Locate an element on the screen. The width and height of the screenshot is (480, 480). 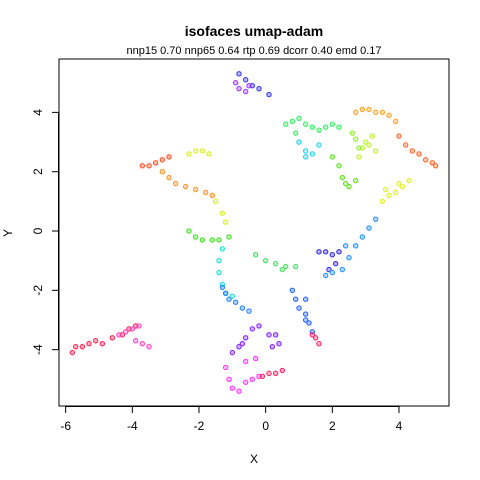
y-tick-label: 2 is located at coordinates (38, 171).